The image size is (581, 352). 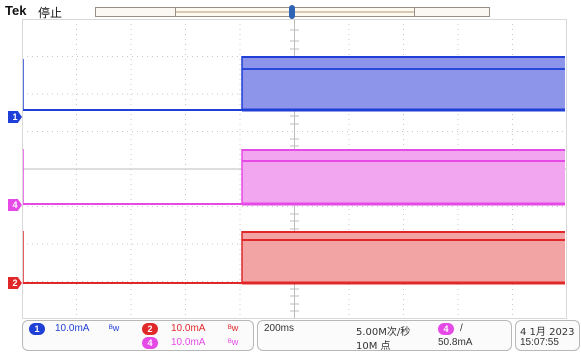 What do you see at coordinates (373, 346) in the screenshot?
I see `record-length: 10M 点` at bounding box center [373, 346].